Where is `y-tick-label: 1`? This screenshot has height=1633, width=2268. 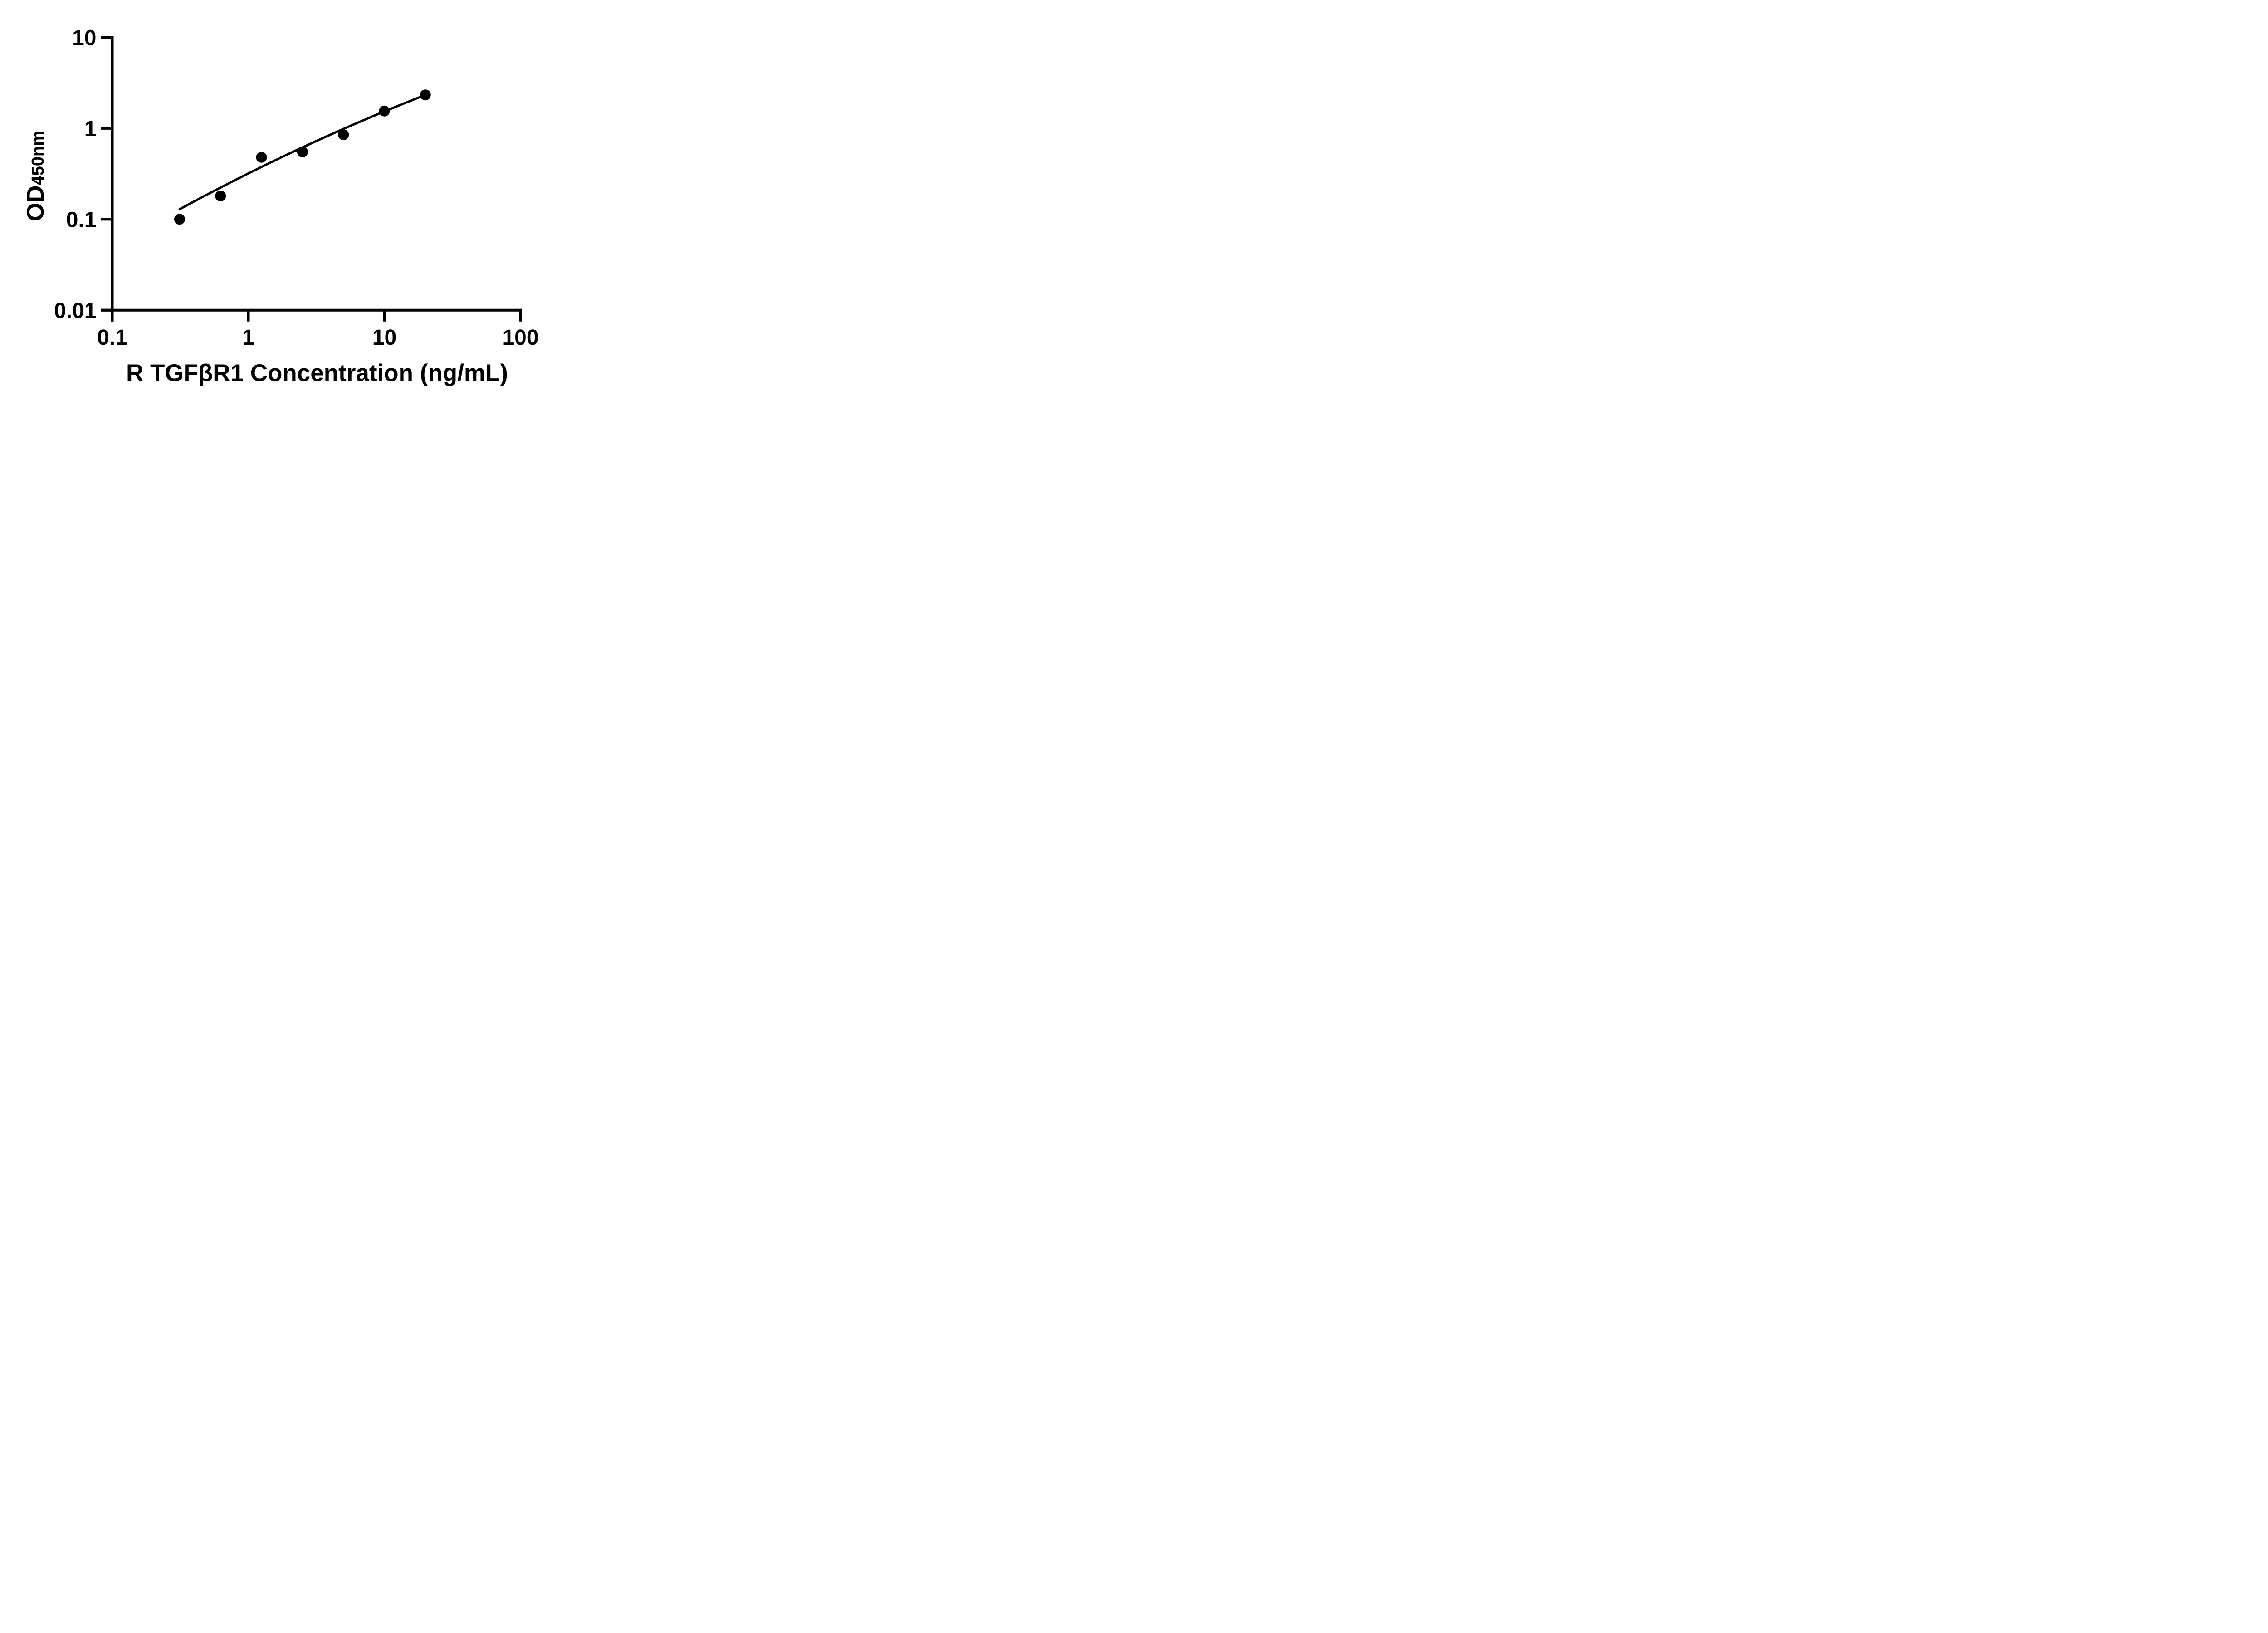
y-tick-label: 1 is located at coordinates (91, 129).